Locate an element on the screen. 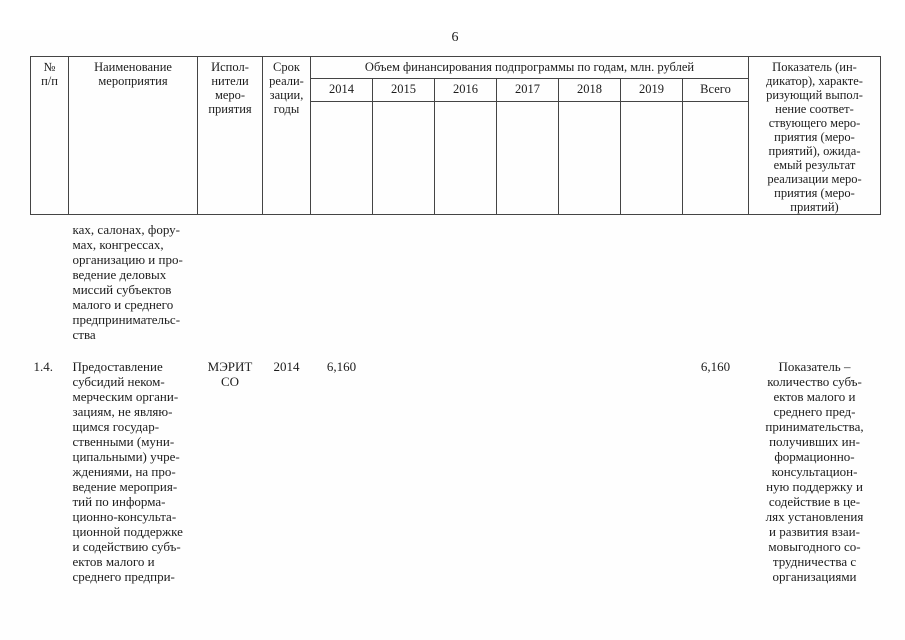 The image size is (905, 640). header-year-2018: 2018 is located at coordinates (589, 90).